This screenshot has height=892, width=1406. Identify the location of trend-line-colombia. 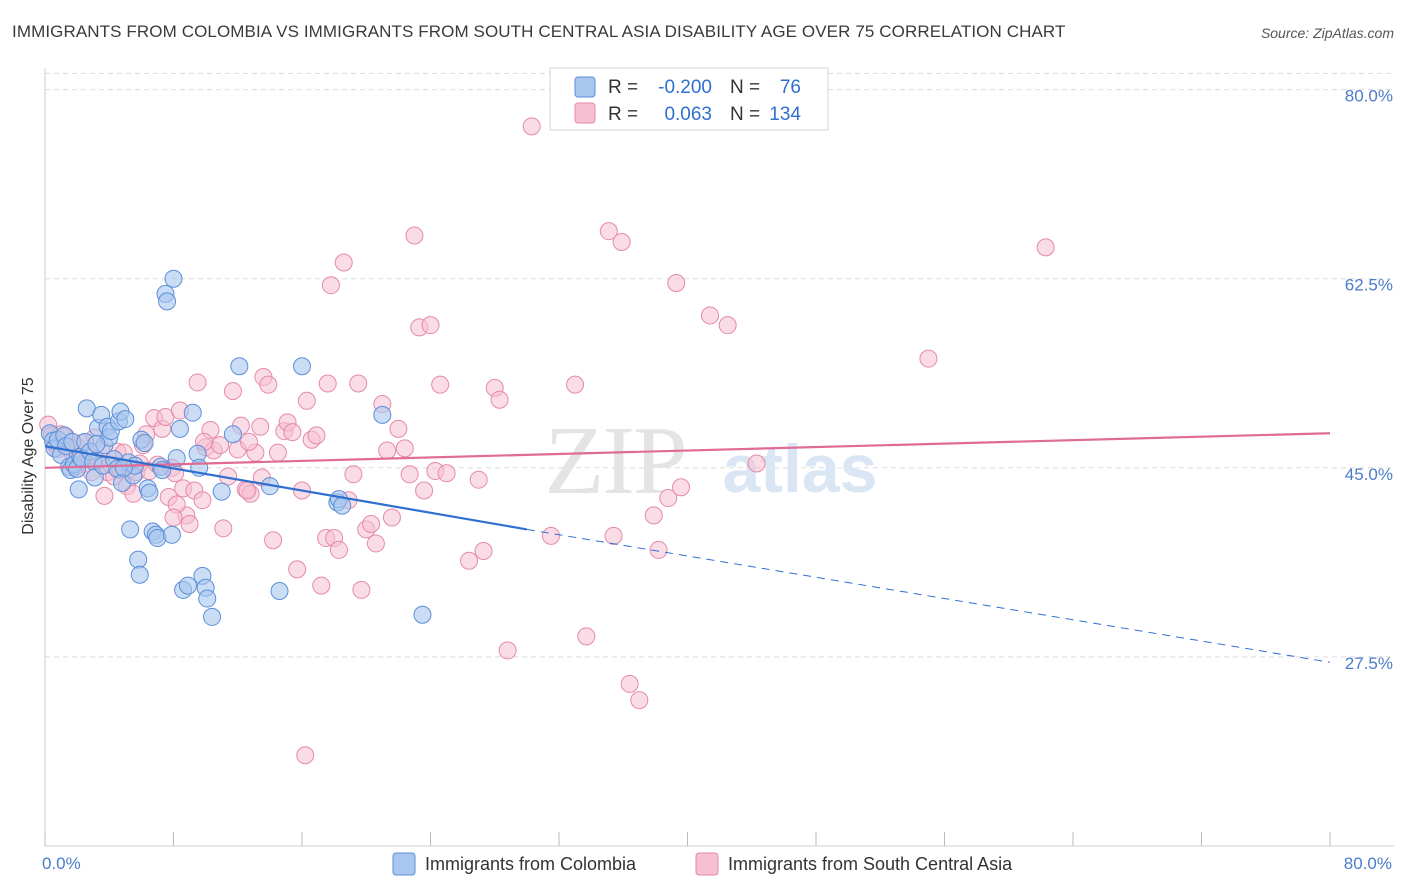
(286, 488).